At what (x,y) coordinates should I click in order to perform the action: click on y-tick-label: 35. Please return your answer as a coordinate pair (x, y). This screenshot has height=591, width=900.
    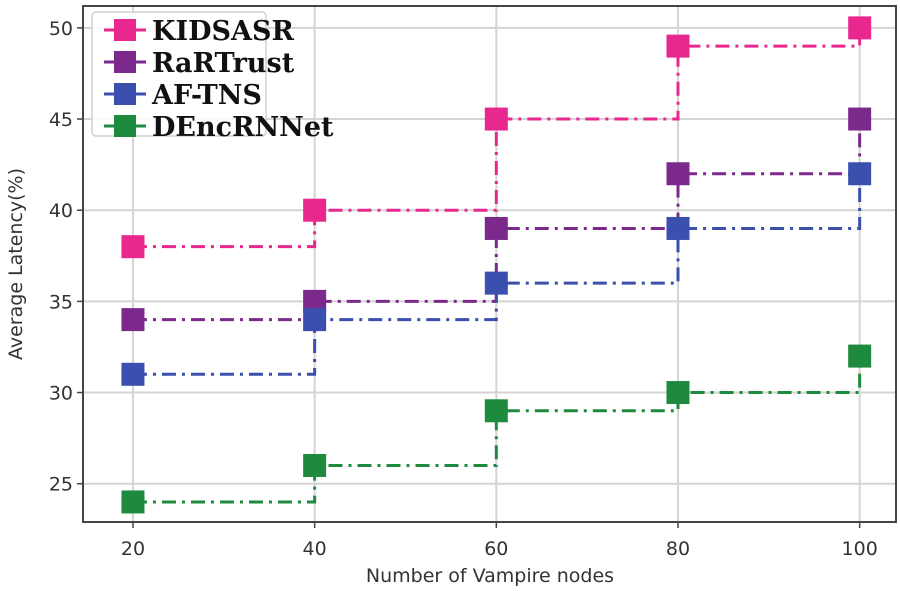
    Looking at the image, I should click on (61, 302).